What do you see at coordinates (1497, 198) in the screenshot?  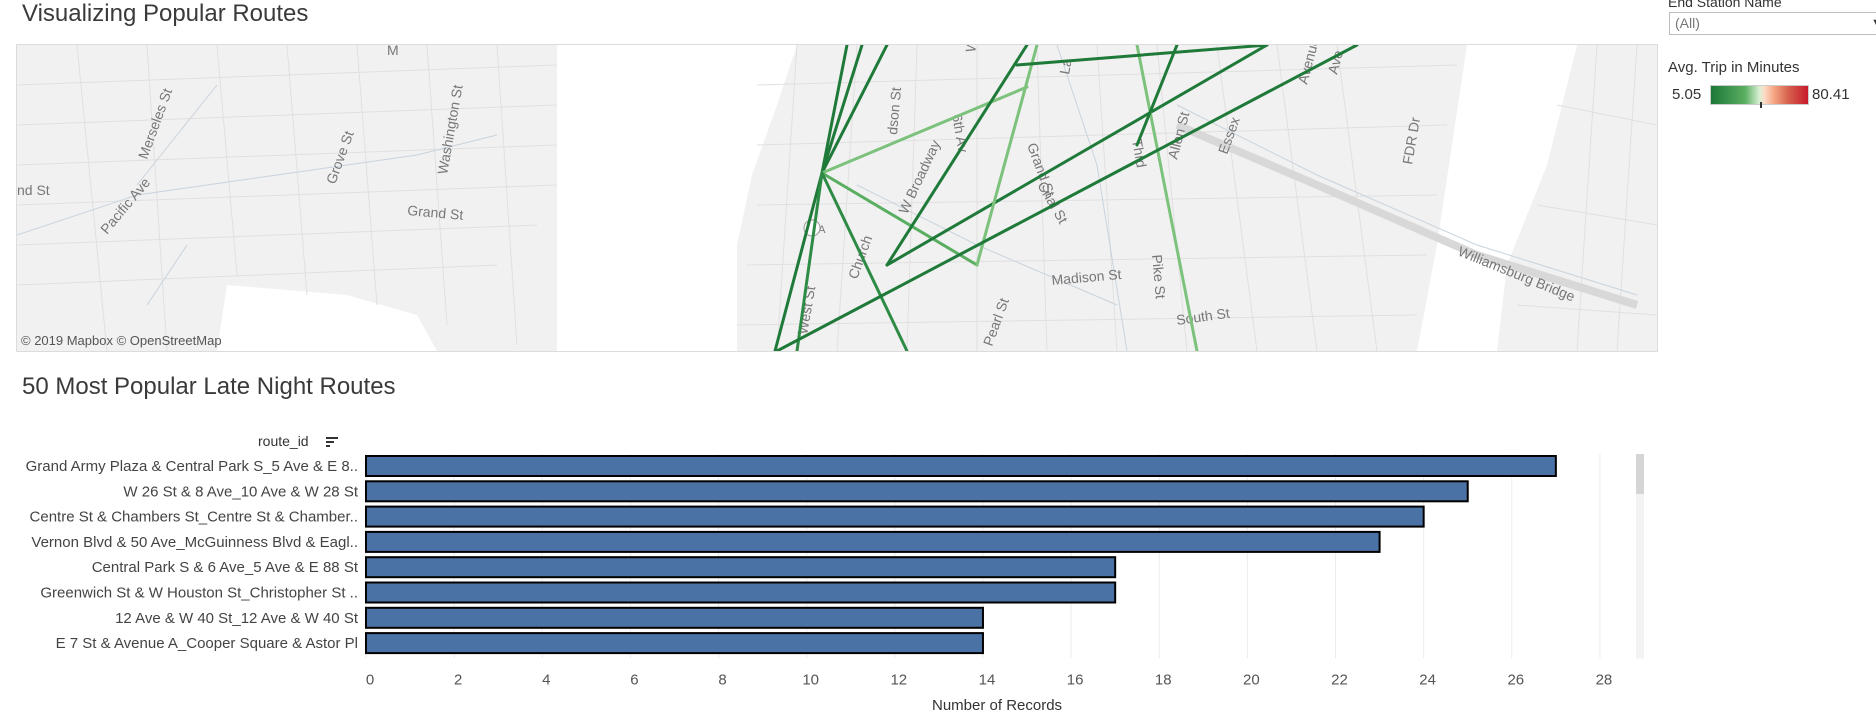 I see `east-river` at bounding box center [1497, 198].